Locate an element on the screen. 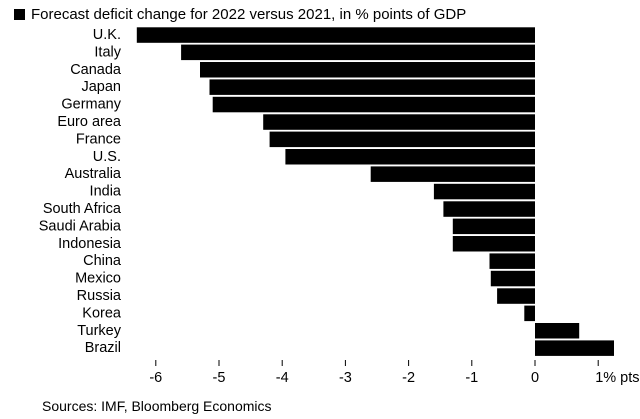 This screenshot has width=640, height=419. bar-canada is located at coordinates (367, 70).